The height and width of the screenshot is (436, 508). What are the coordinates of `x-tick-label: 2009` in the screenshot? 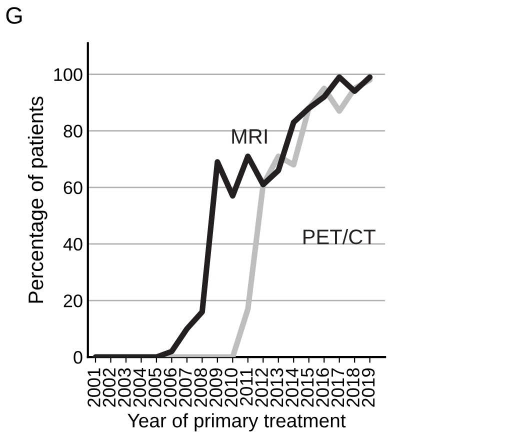 It's located at (215, 387).